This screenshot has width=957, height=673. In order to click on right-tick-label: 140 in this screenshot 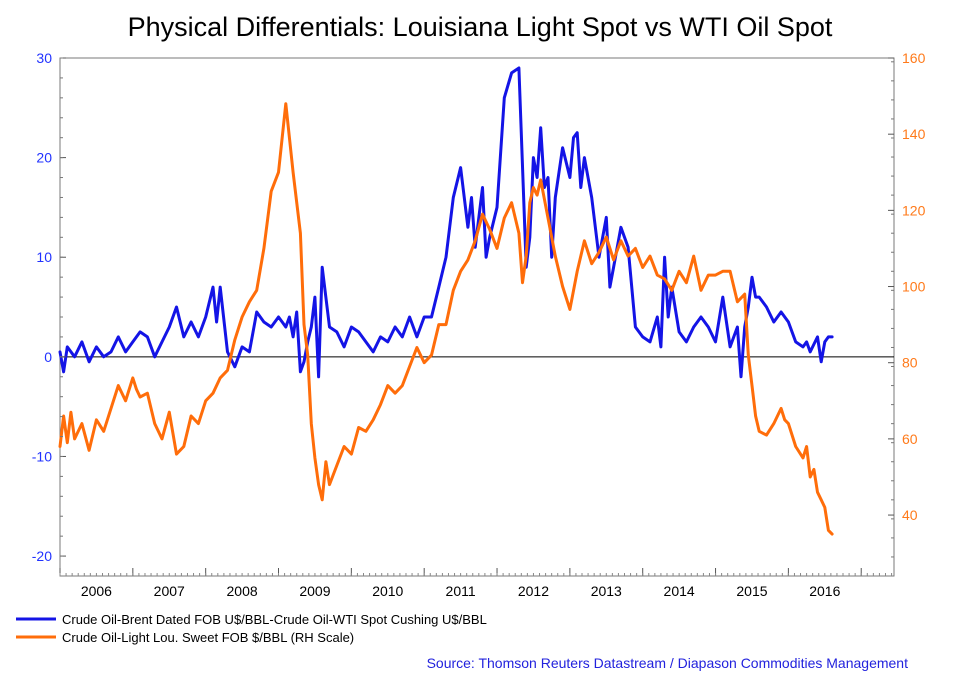, I will do `click(914, 134)`.